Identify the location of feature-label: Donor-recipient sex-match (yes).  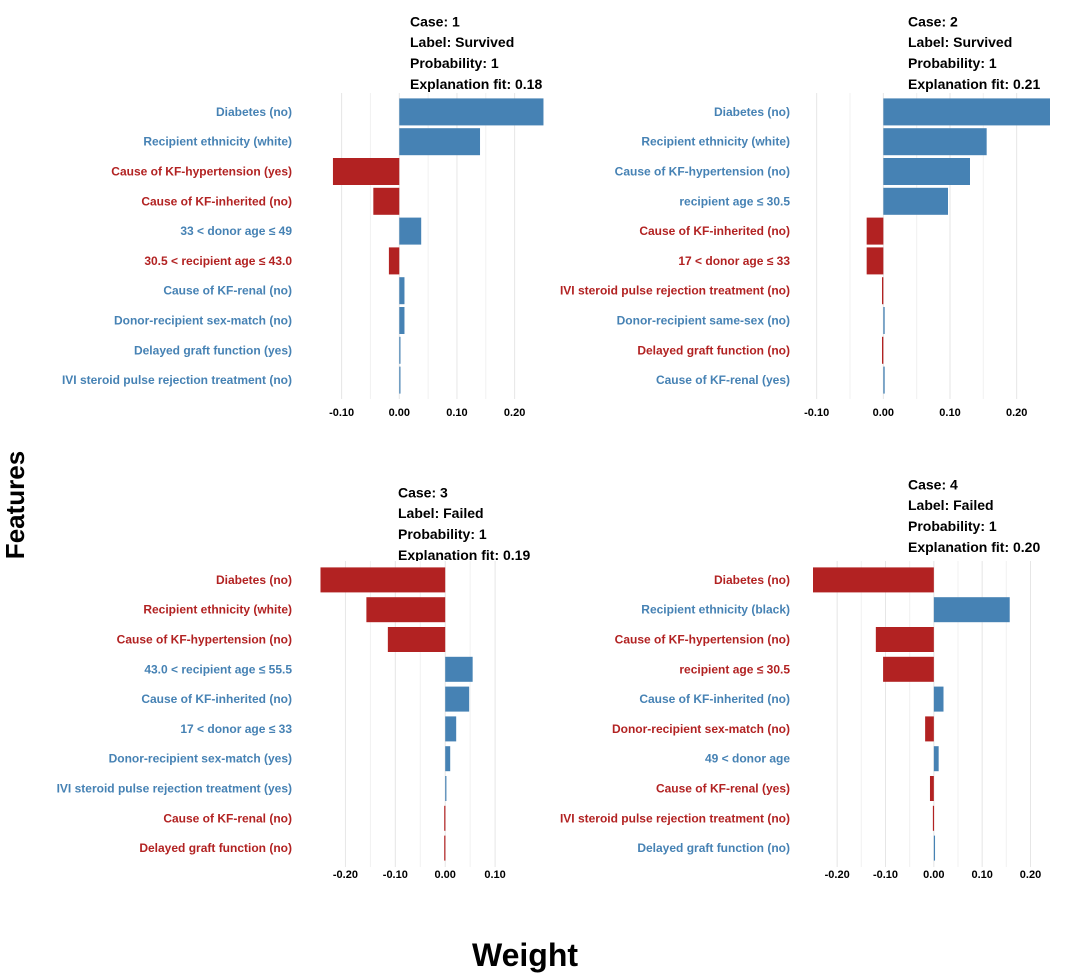
(200, 759).